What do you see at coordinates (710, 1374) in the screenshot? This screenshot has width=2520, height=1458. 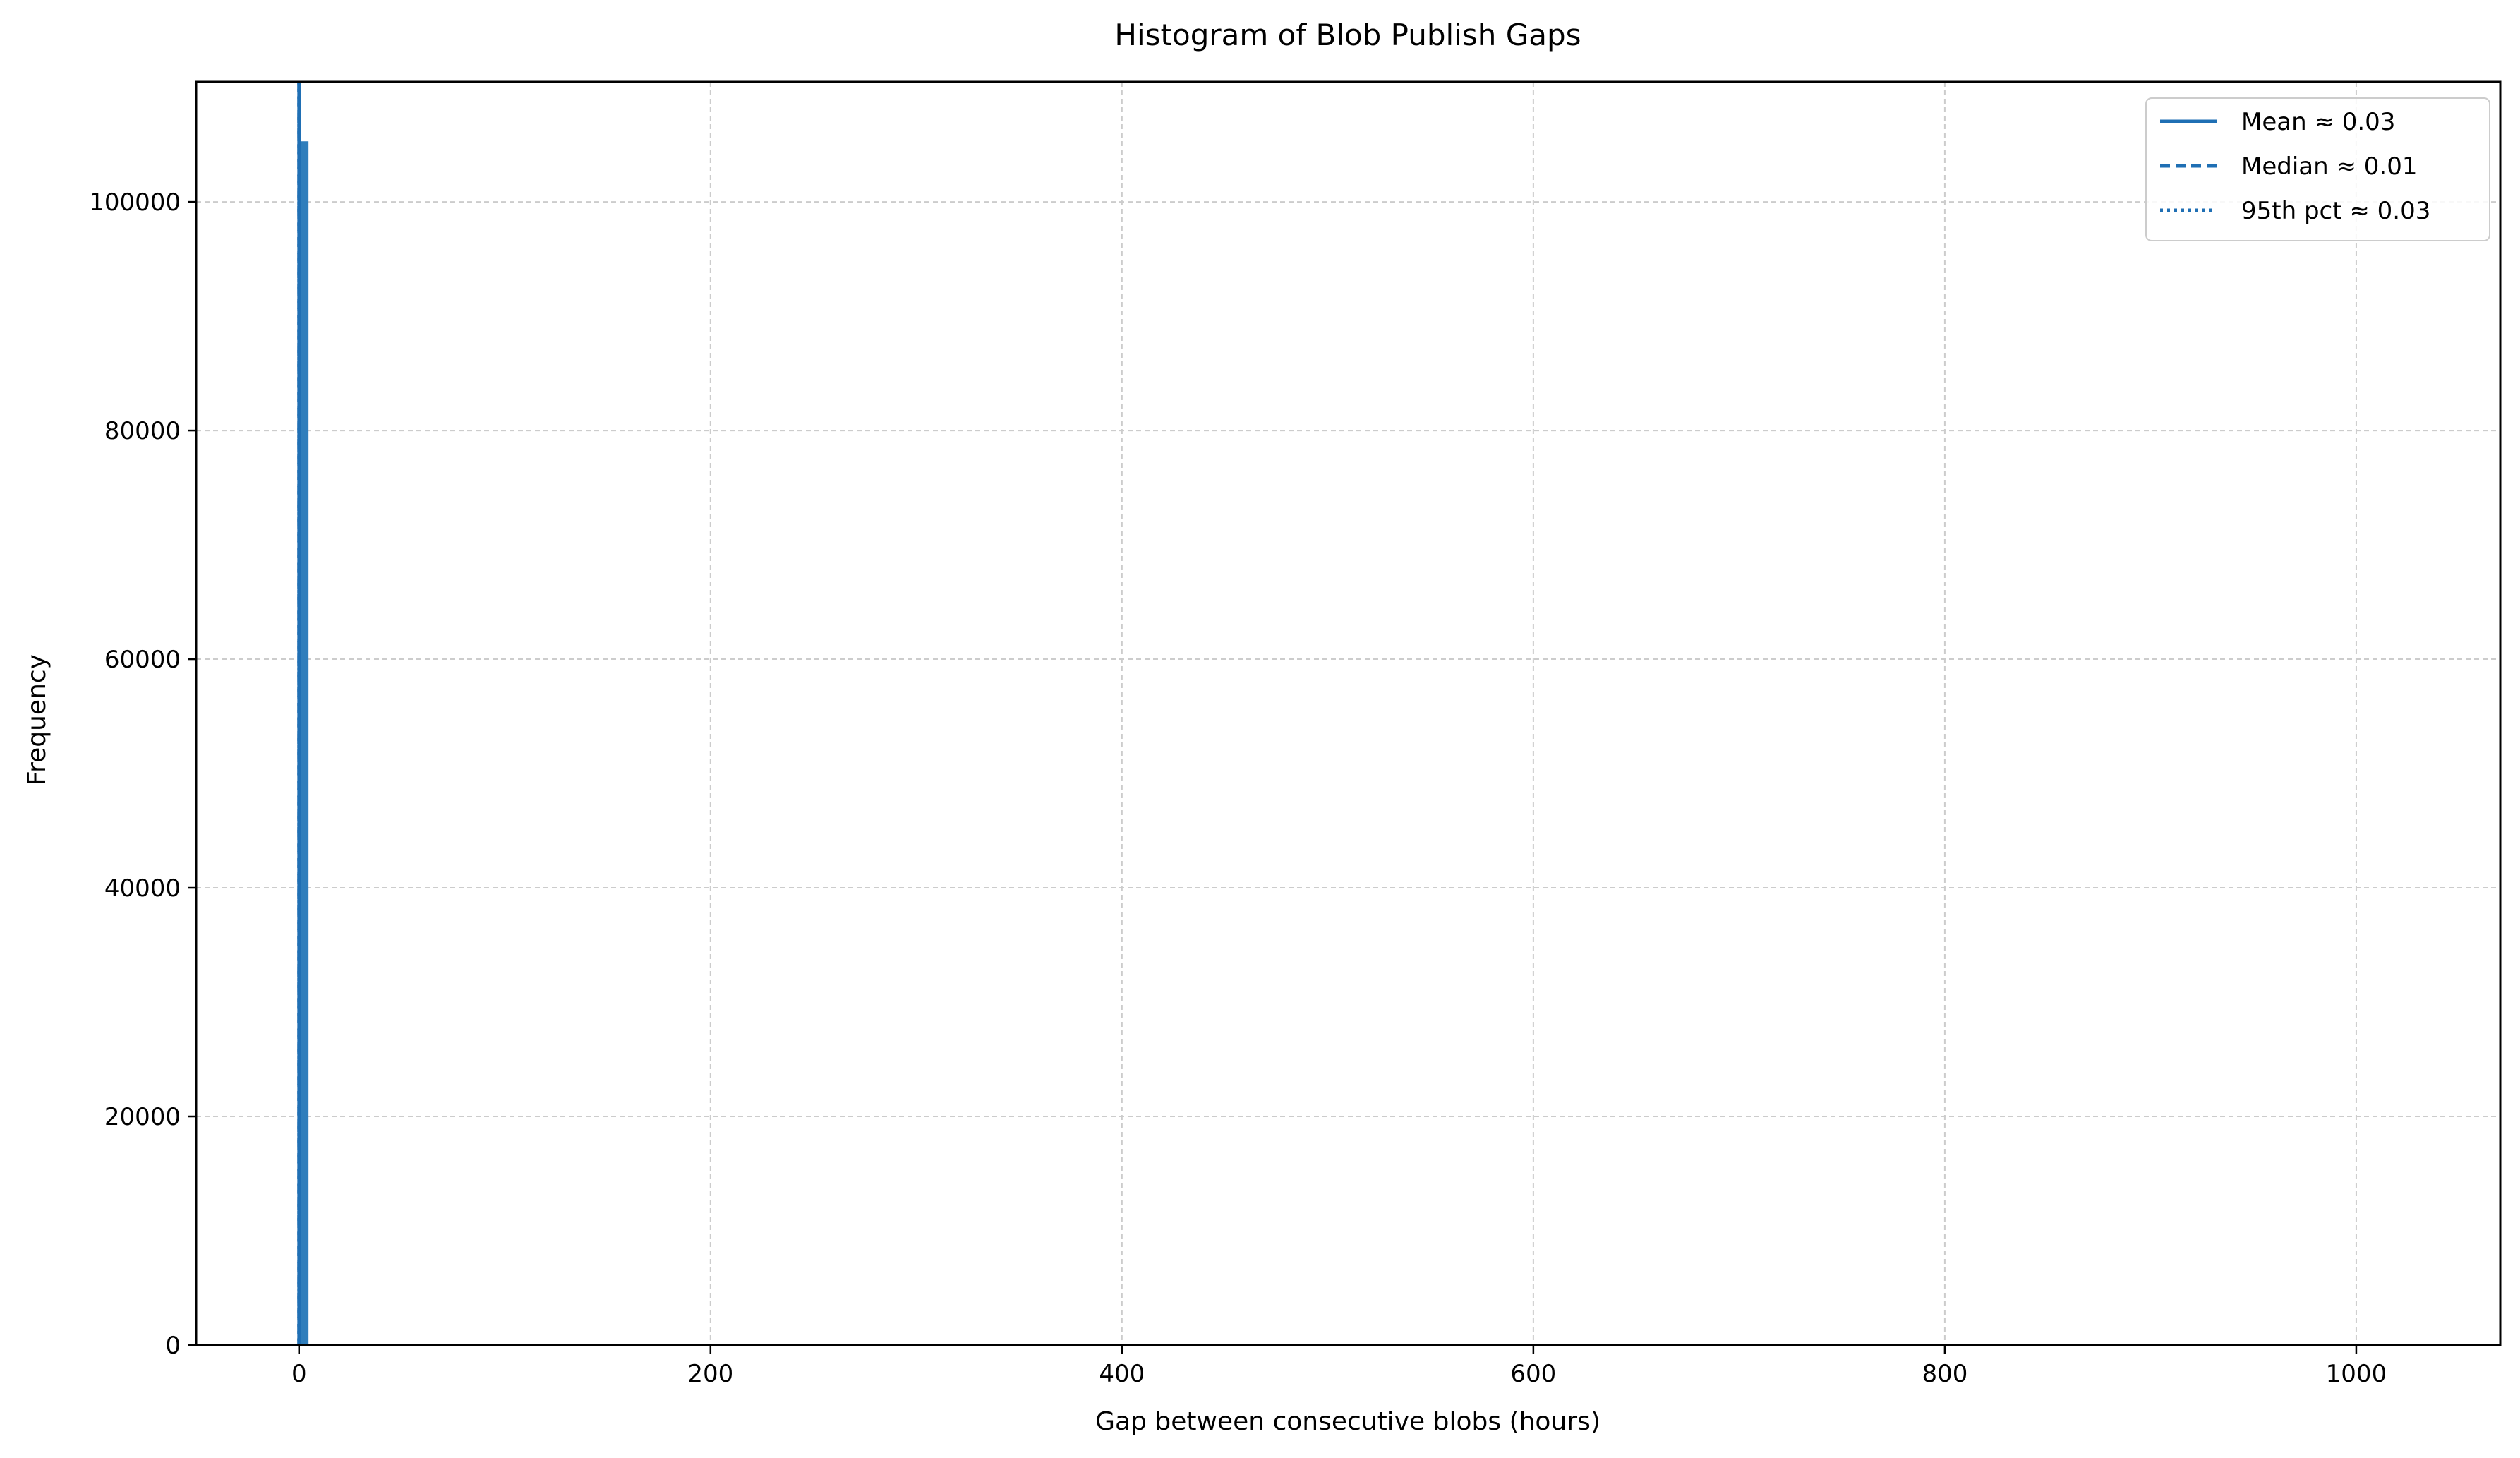 I see `x-tick-label: 200` at bounding box center [710, 1374].